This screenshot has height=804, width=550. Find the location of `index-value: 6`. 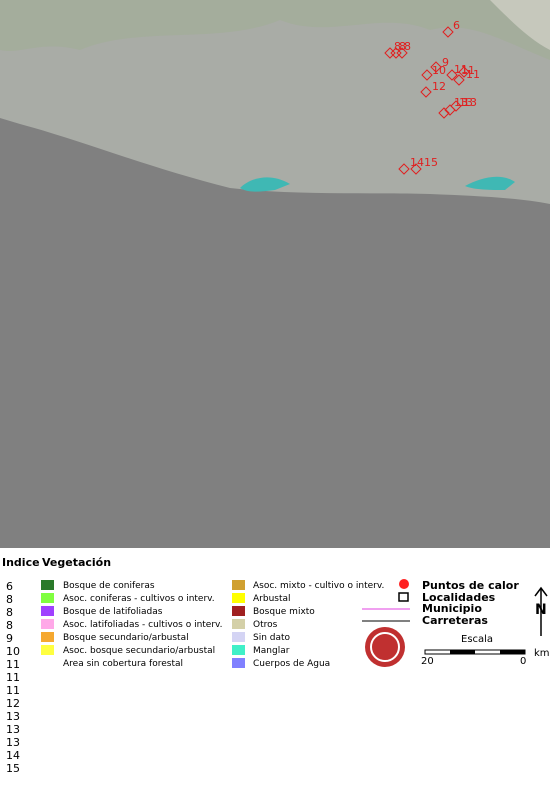

index-value: 6 is located at coordinates (9, 586).